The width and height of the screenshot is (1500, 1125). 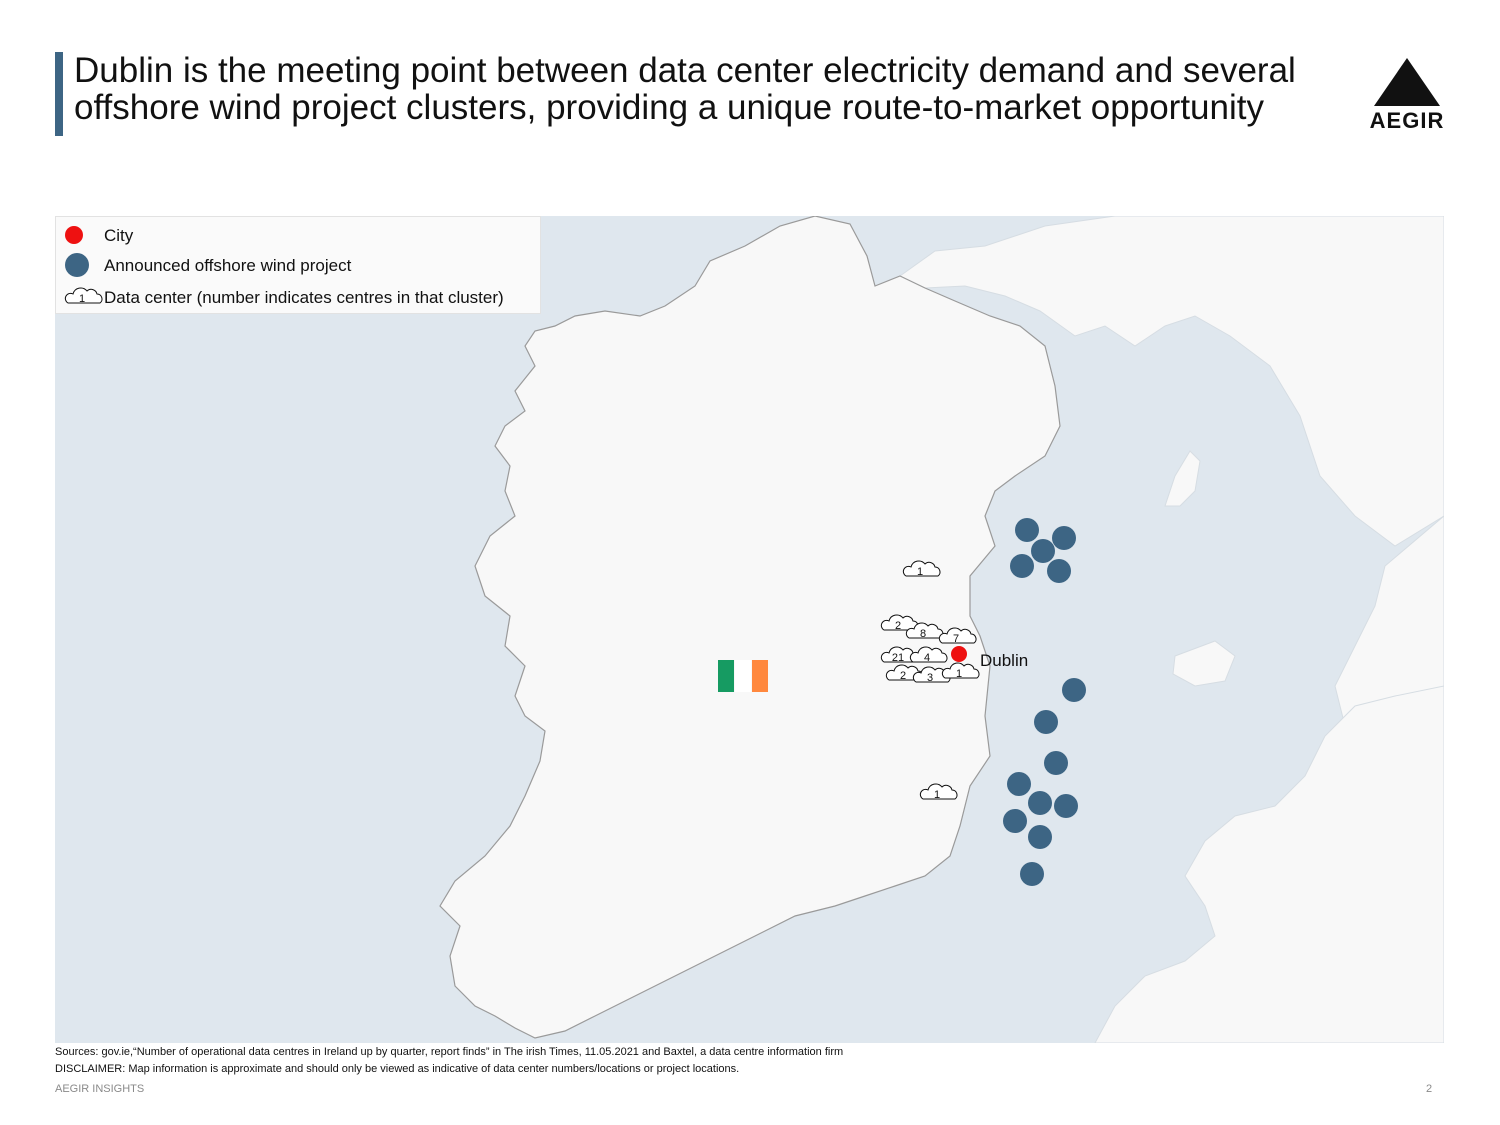 I want to click on wind-legend-icon, so click(x=77, y=265).